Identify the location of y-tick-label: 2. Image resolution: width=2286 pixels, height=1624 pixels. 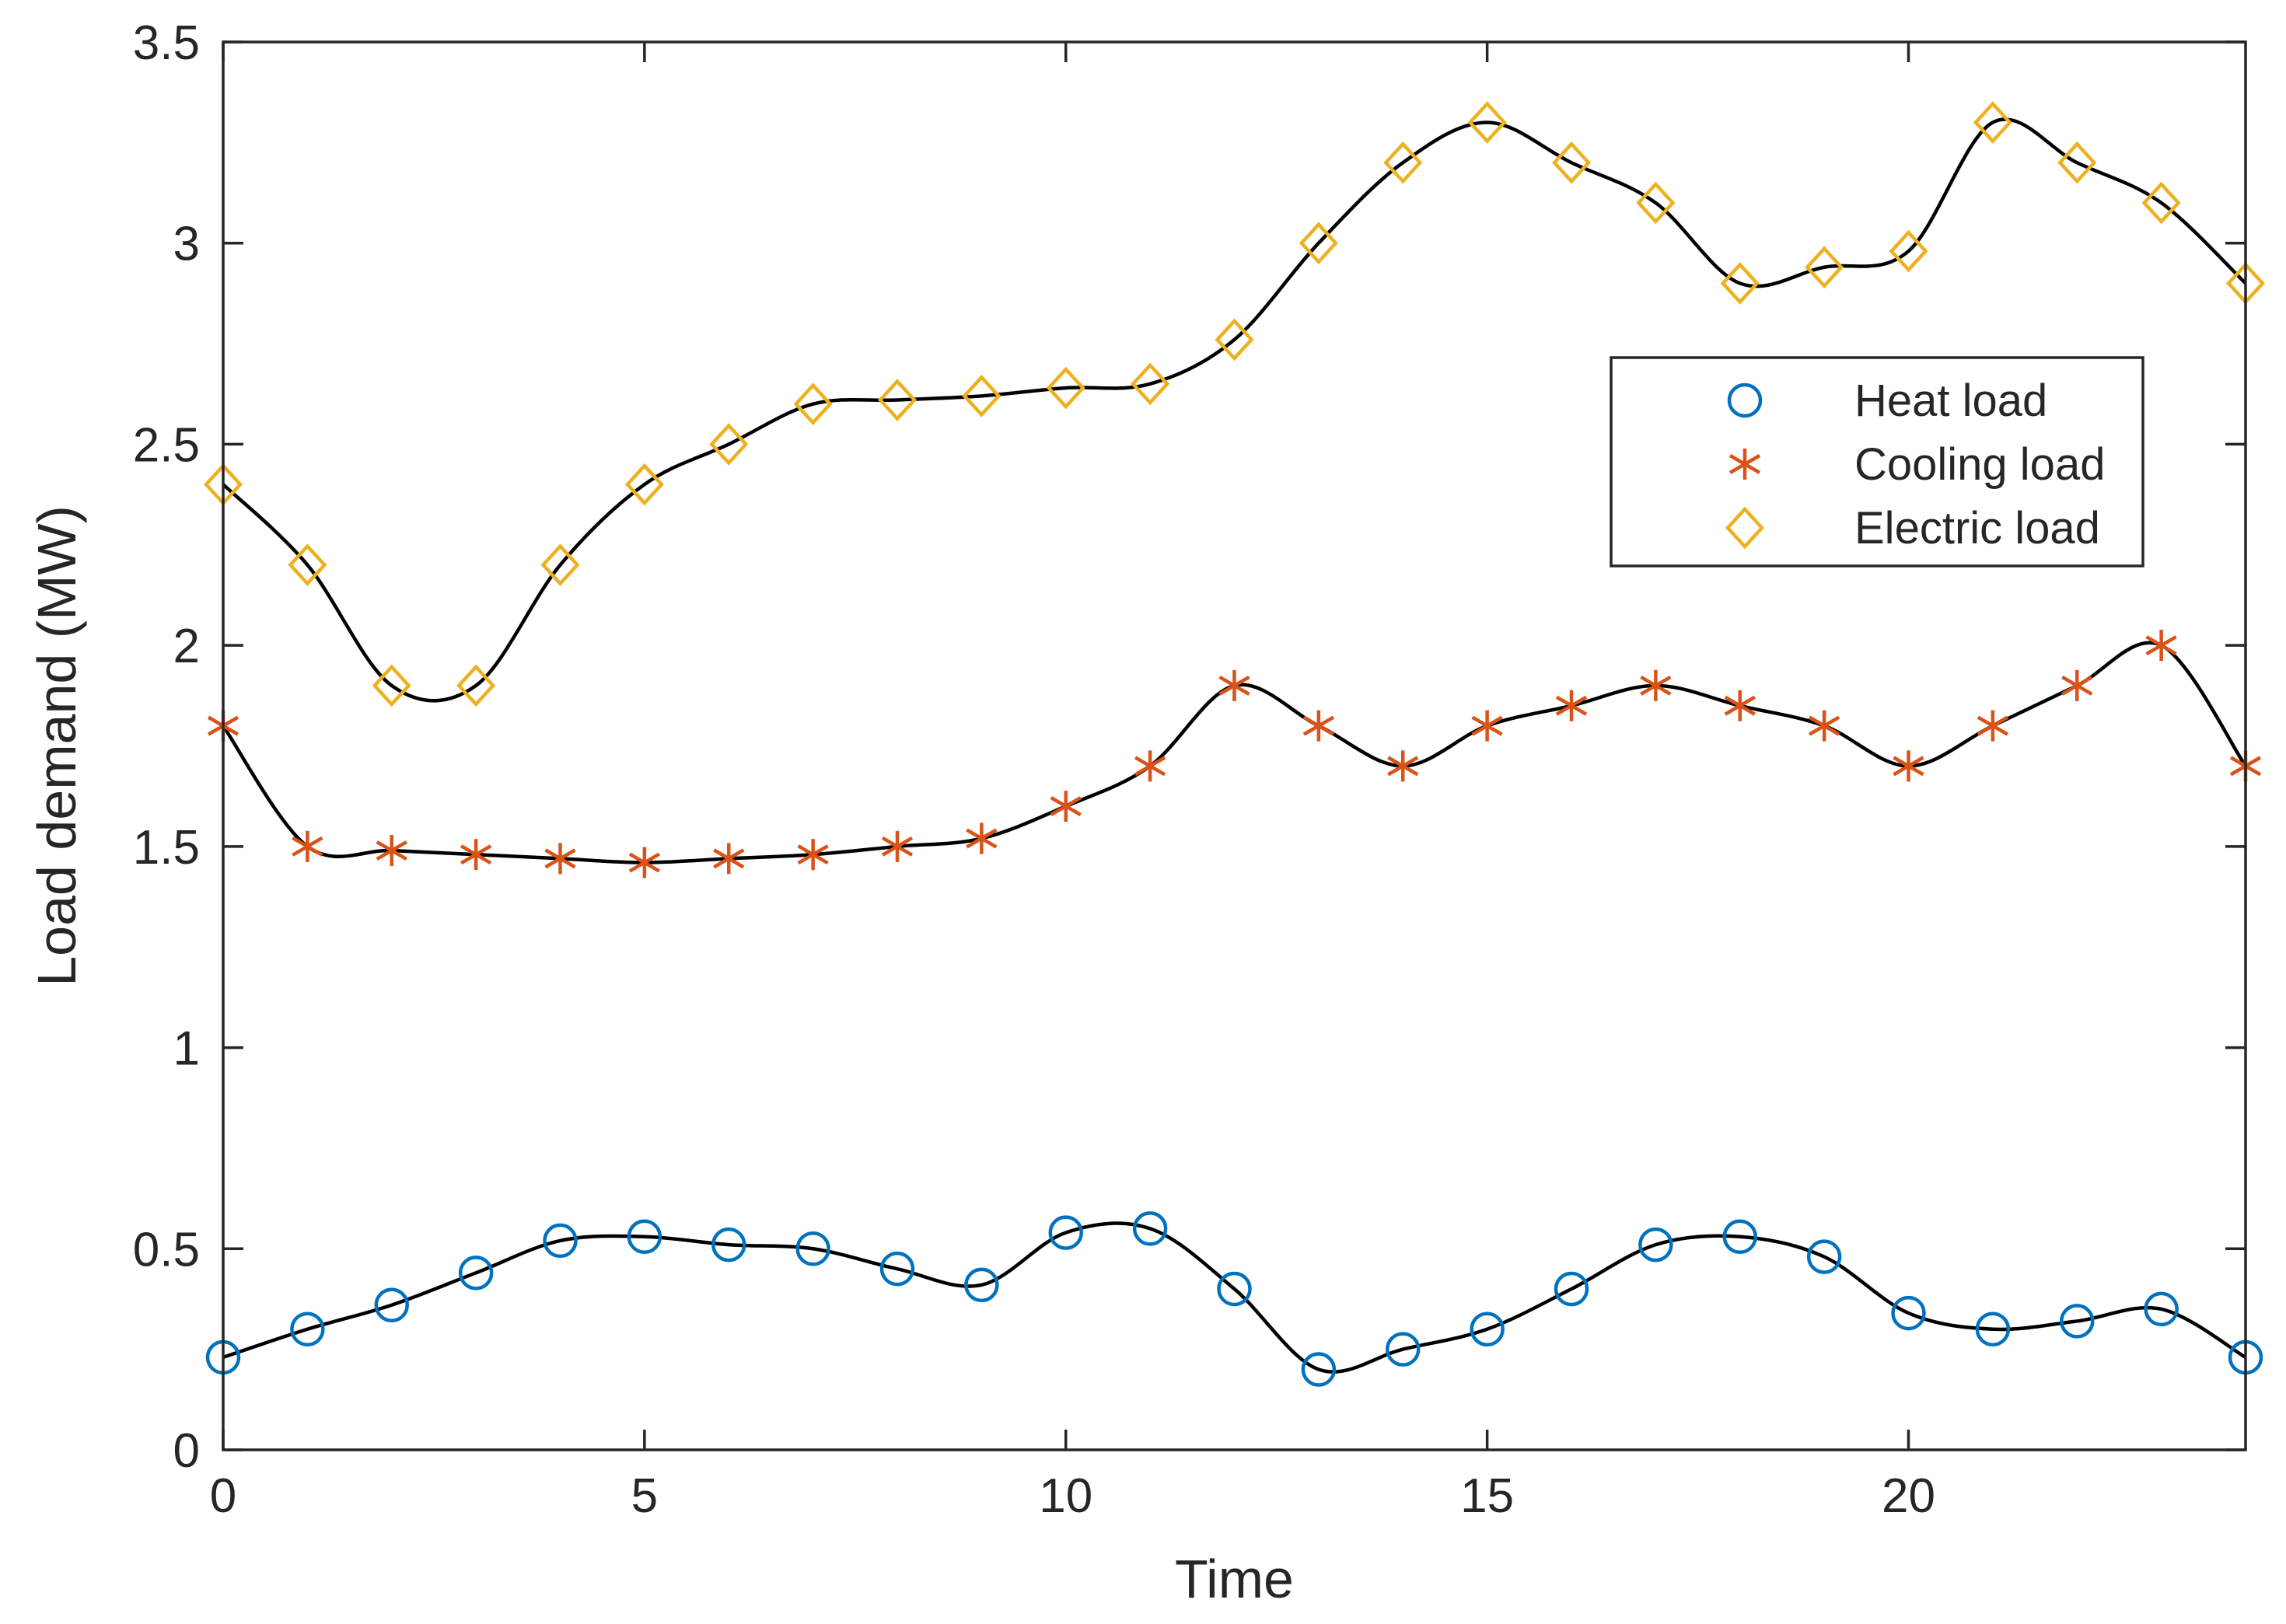
(186, 647).